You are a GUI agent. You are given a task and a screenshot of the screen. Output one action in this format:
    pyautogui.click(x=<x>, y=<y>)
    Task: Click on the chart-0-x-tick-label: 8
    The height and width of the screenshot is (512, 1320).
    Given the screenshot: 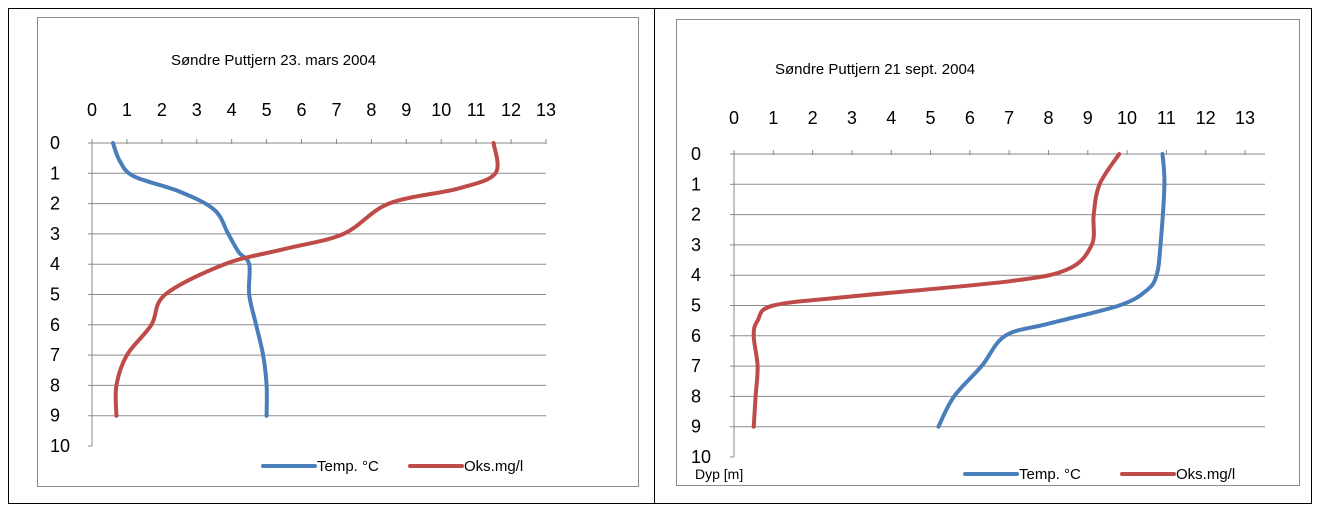 What is the action you would take?
    pyautogui.click(x=371, y=110)
    